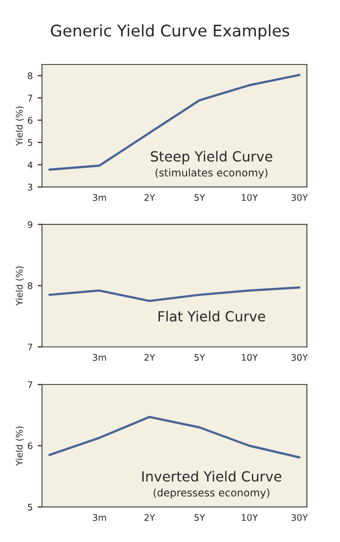 The image size is (340, 542). I want to click on y-tick-label: 3, so click(30, 187).